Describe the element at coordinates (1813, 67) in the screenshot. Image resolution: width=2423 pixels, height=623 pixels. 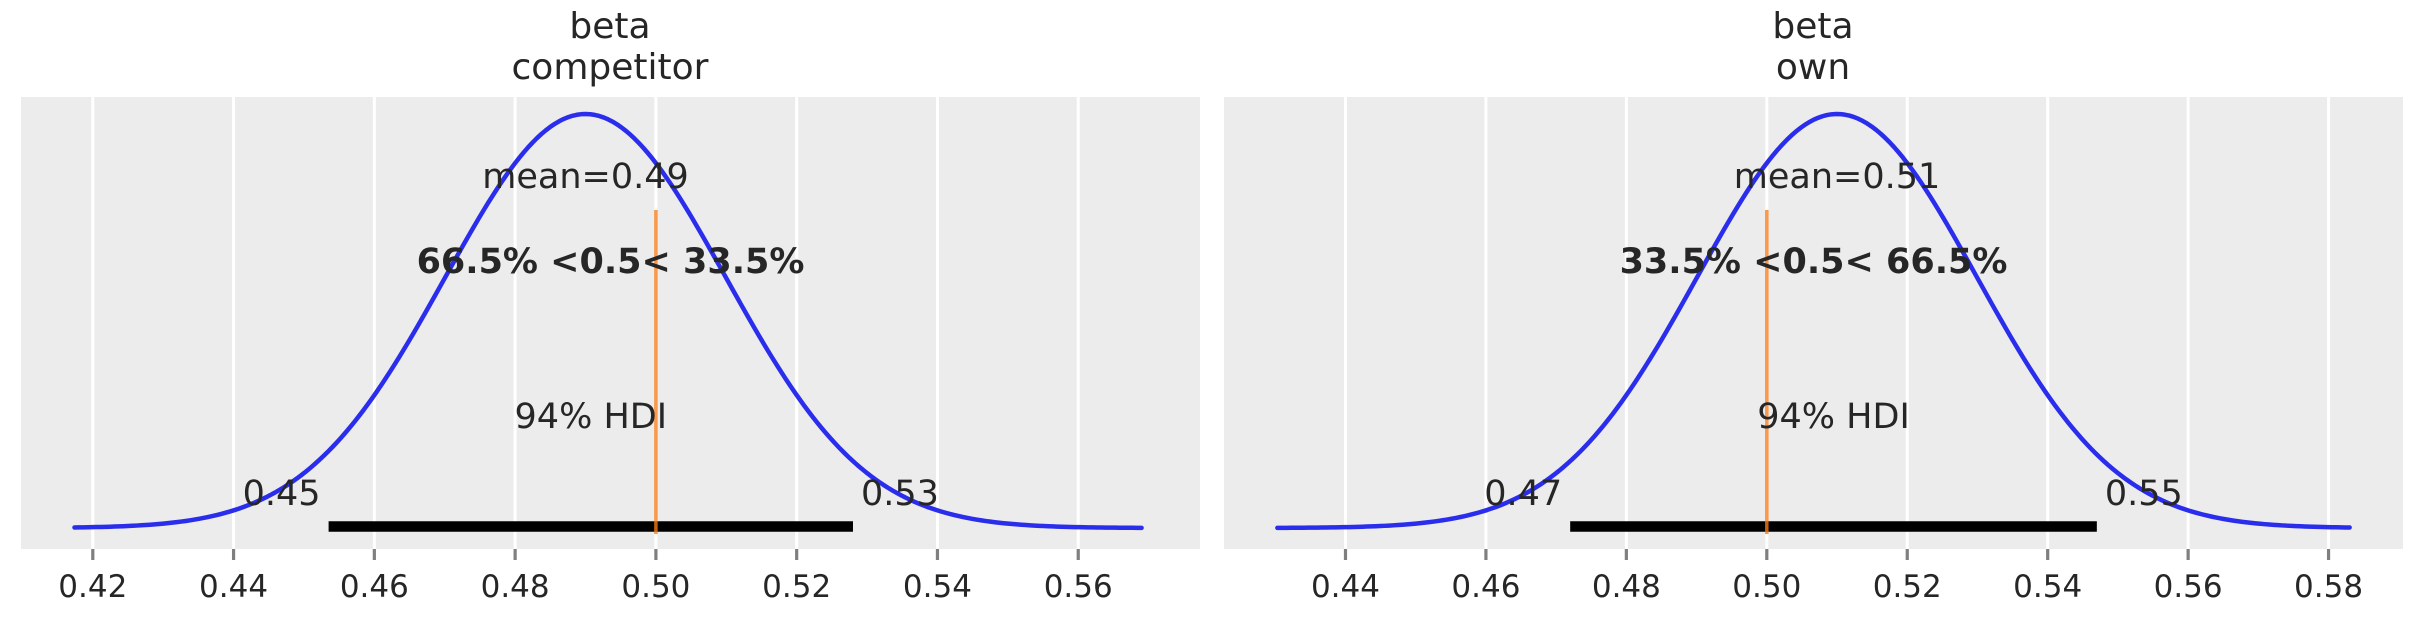
I see `title-line-2: own` at that location.